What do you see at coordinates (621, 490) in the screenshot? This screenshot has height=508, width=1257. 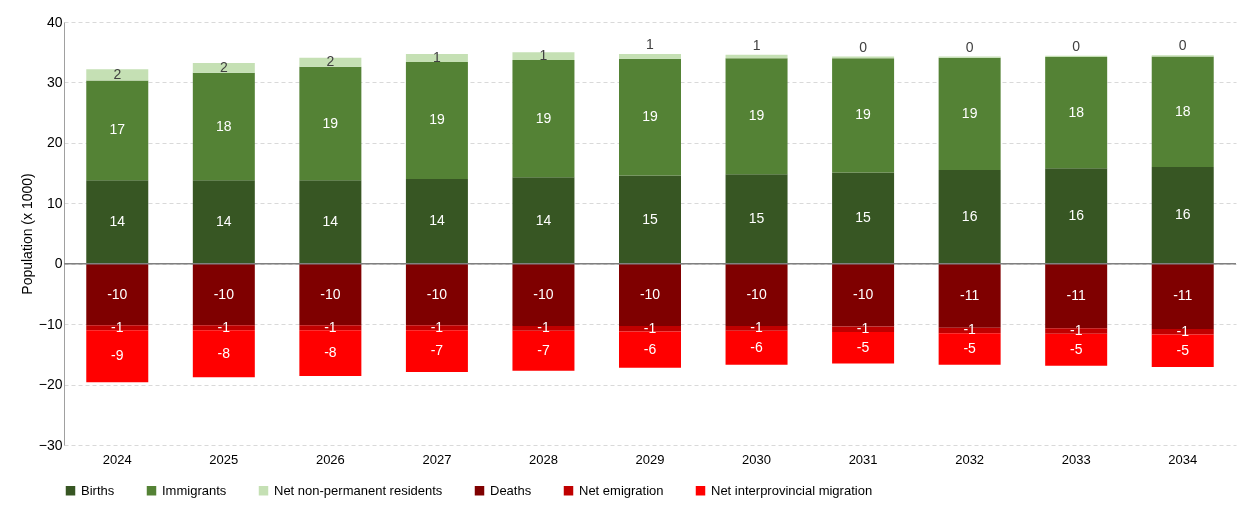 I see `legend-label: Net emigration` at bounding box center [621, 490].